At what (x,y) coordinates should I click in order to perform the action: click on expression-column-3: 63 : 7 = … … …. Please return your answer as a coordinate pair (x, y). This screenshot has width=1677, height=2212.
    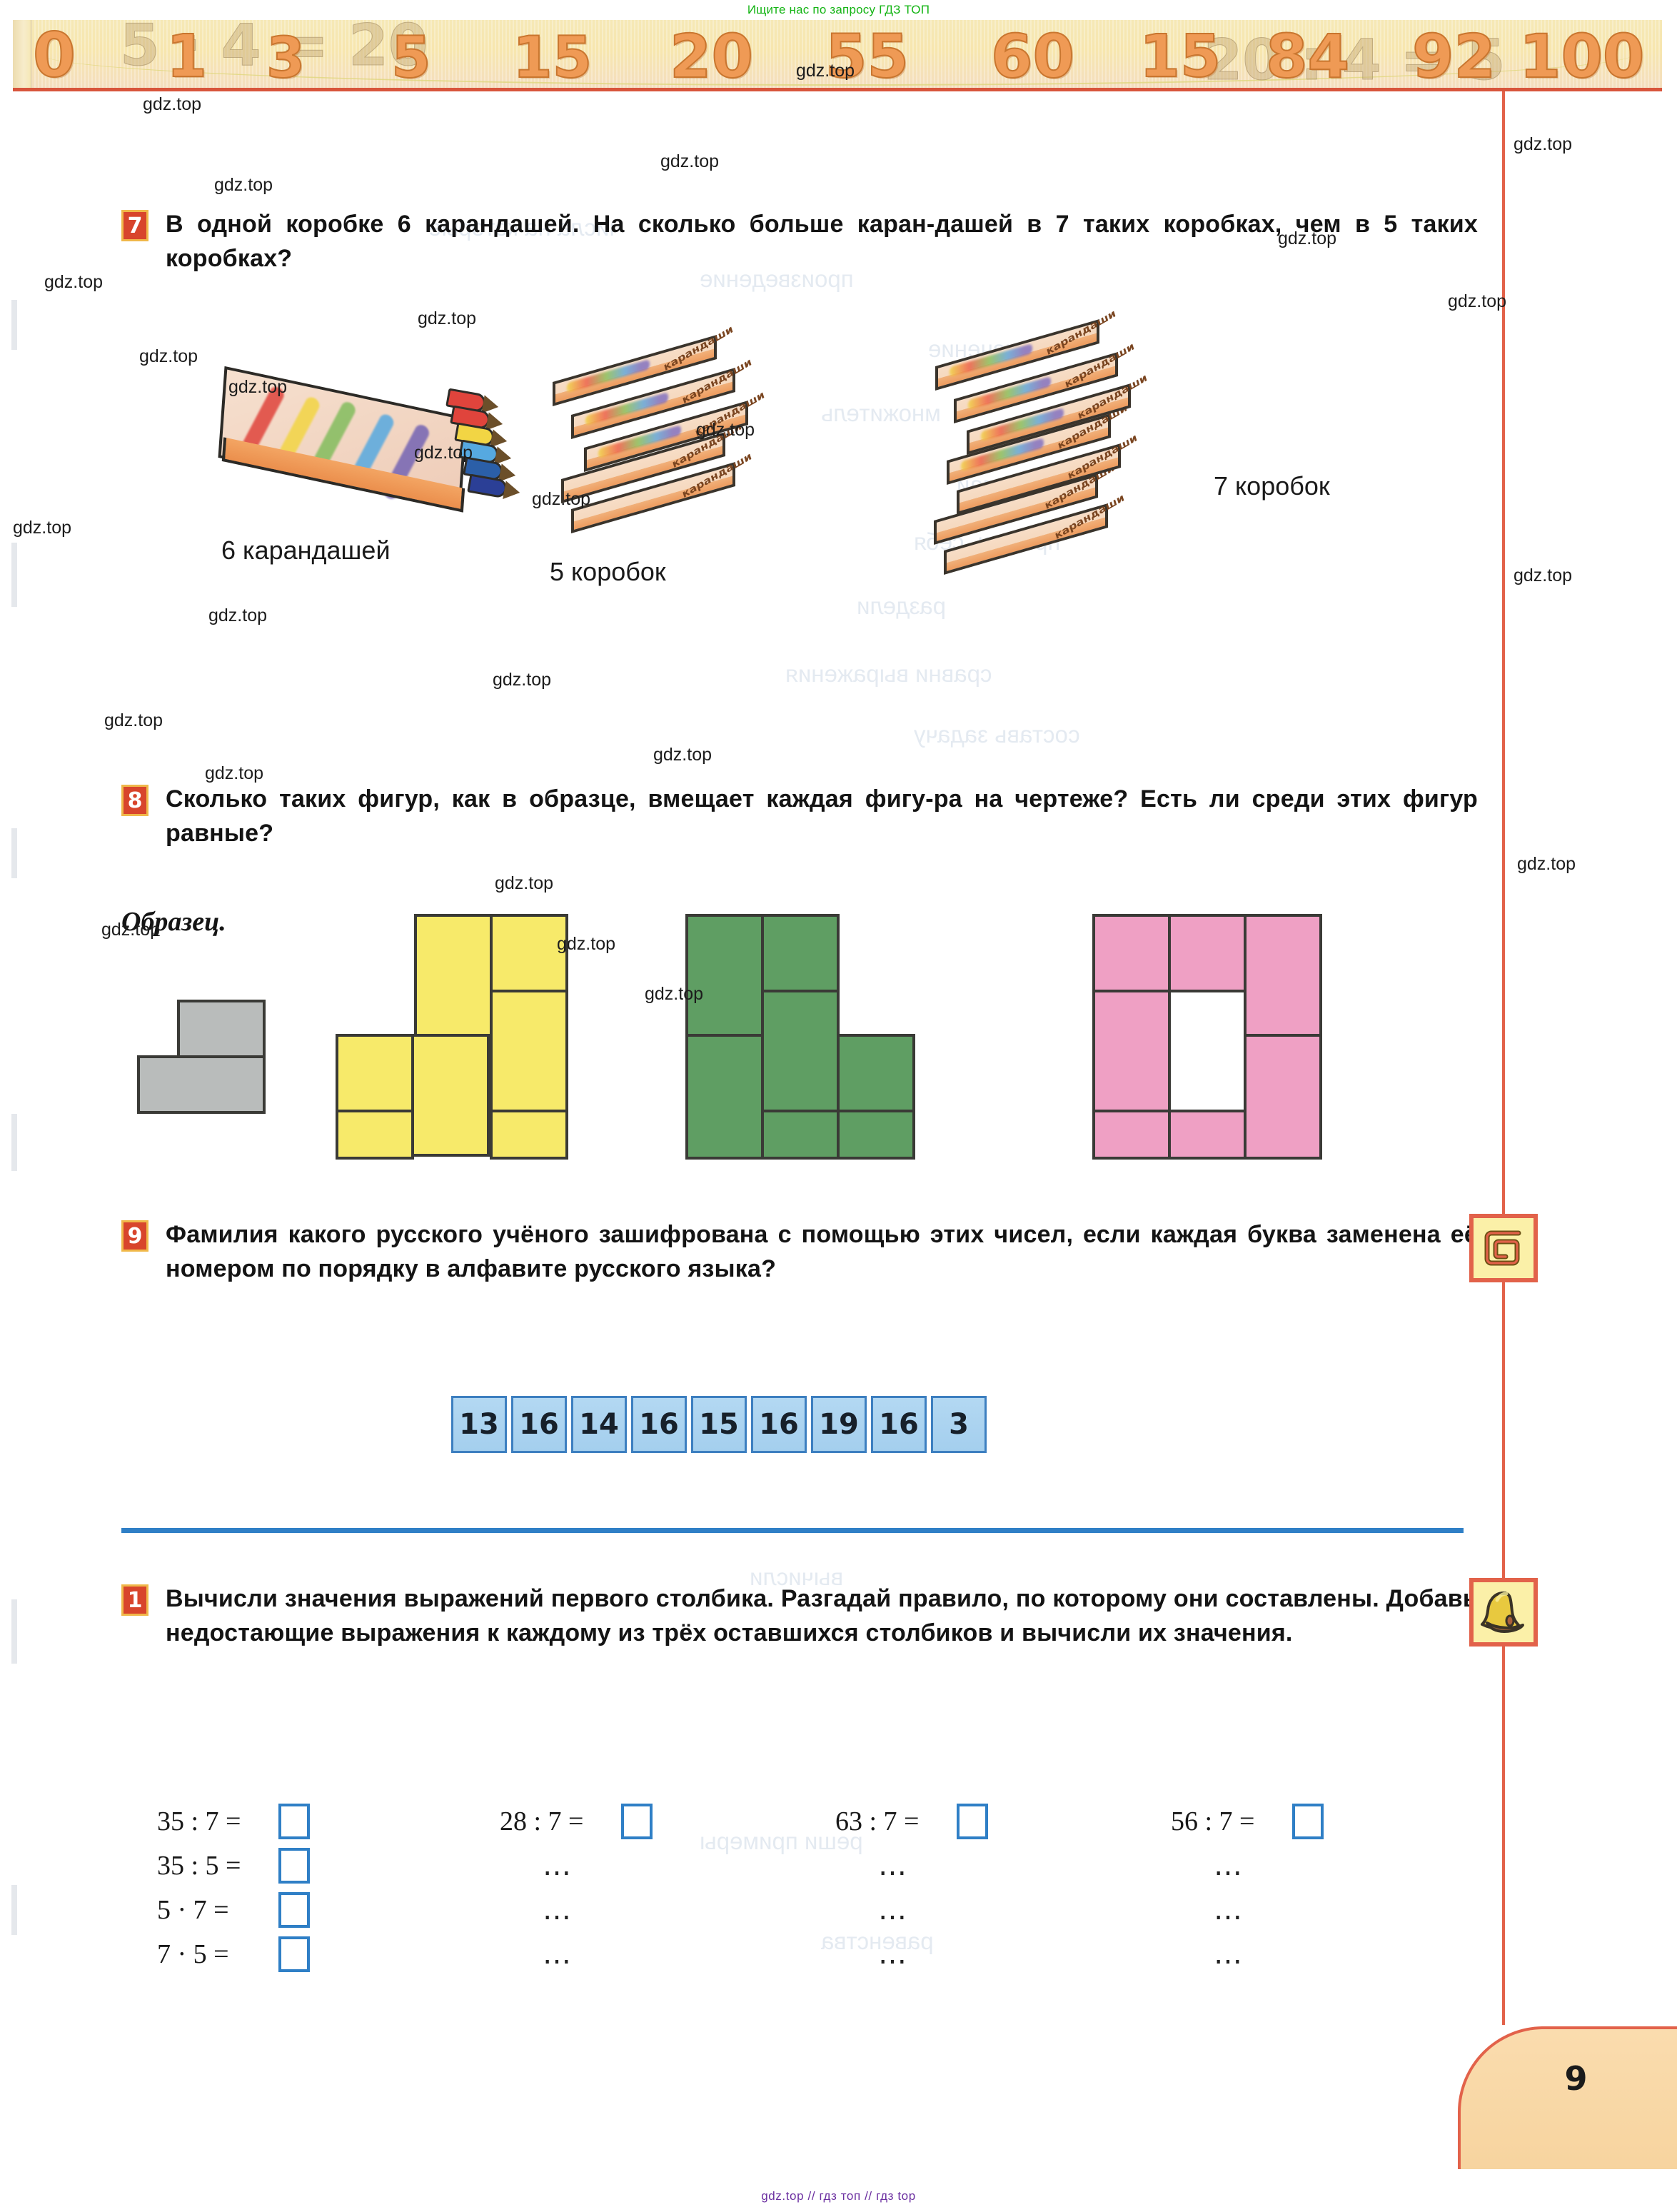
    Looking at the image, I should click on (911, 1887).